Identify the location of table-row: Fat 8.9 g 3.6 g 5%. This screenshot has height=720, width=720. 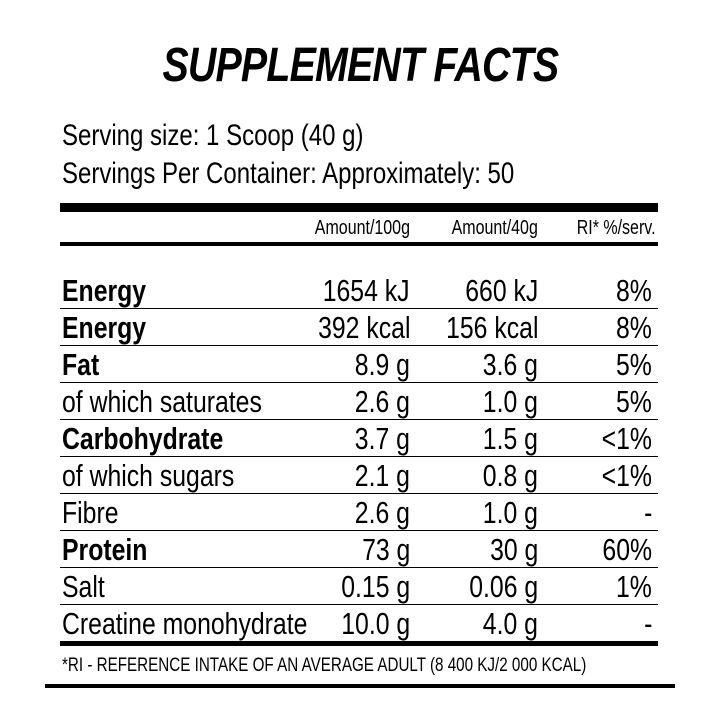
(359, 364).